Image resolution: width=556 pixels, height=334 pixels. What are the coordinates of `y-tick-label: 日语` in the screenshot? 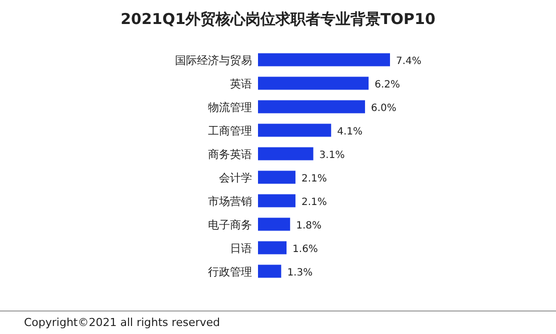 It's located at (241, 248).